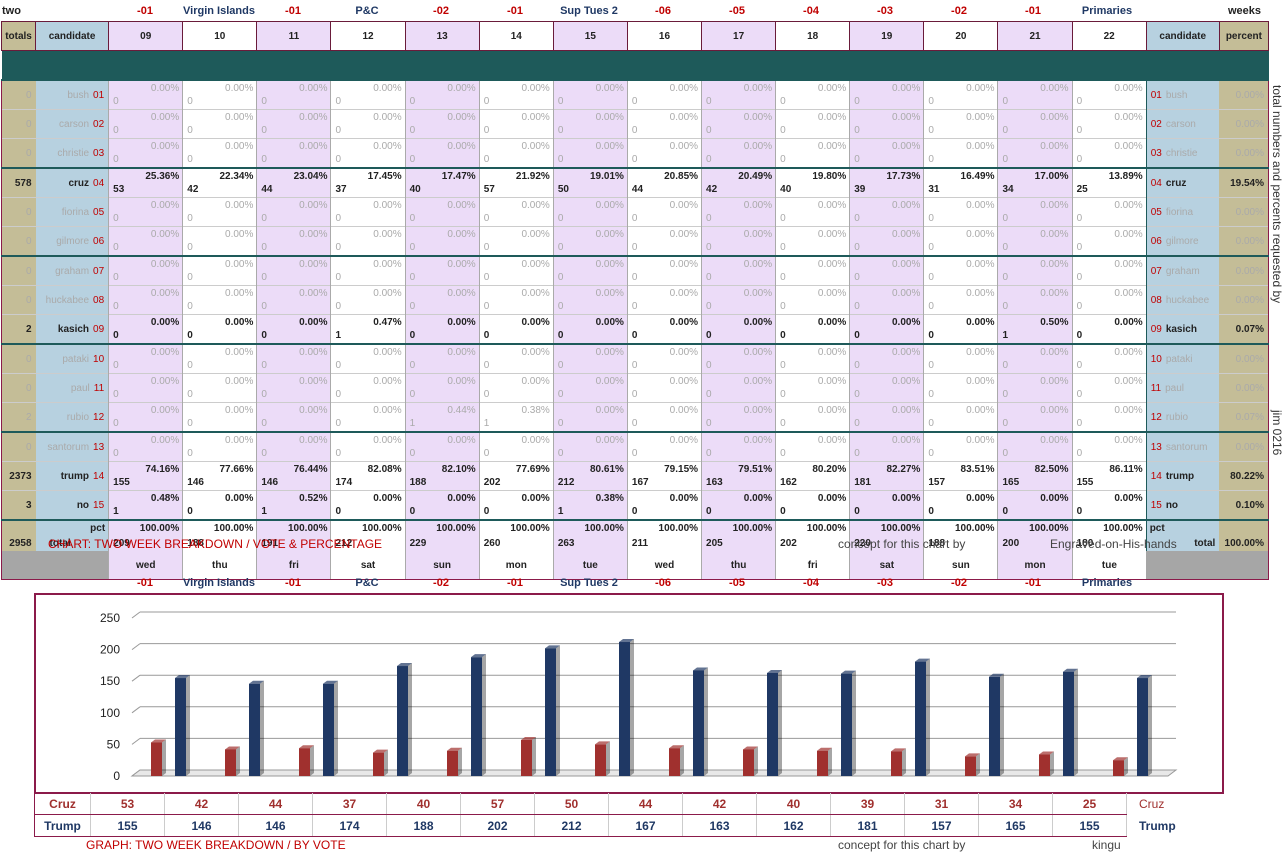 This screenshot has width=1288, height=855. Describe the element at coordinates (516, 182) in the screenshot. I see `vote-cell: 21.92% 57` at that location.